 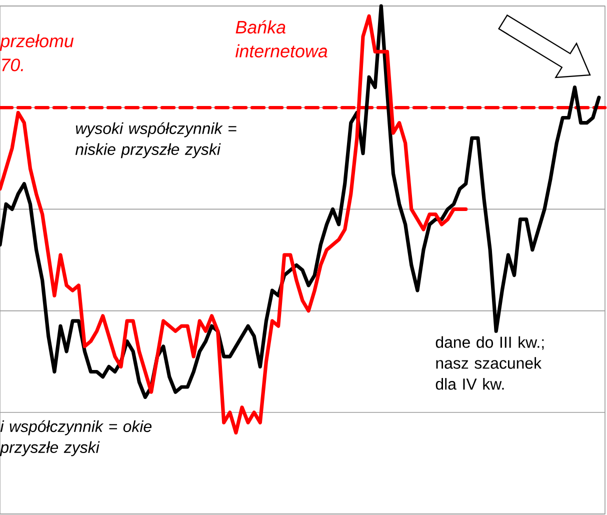 What do you see at coordinates (281, 39) in the screenshot?
I see `annotation: Bańka internetowa` at bounding box center [281, 39].